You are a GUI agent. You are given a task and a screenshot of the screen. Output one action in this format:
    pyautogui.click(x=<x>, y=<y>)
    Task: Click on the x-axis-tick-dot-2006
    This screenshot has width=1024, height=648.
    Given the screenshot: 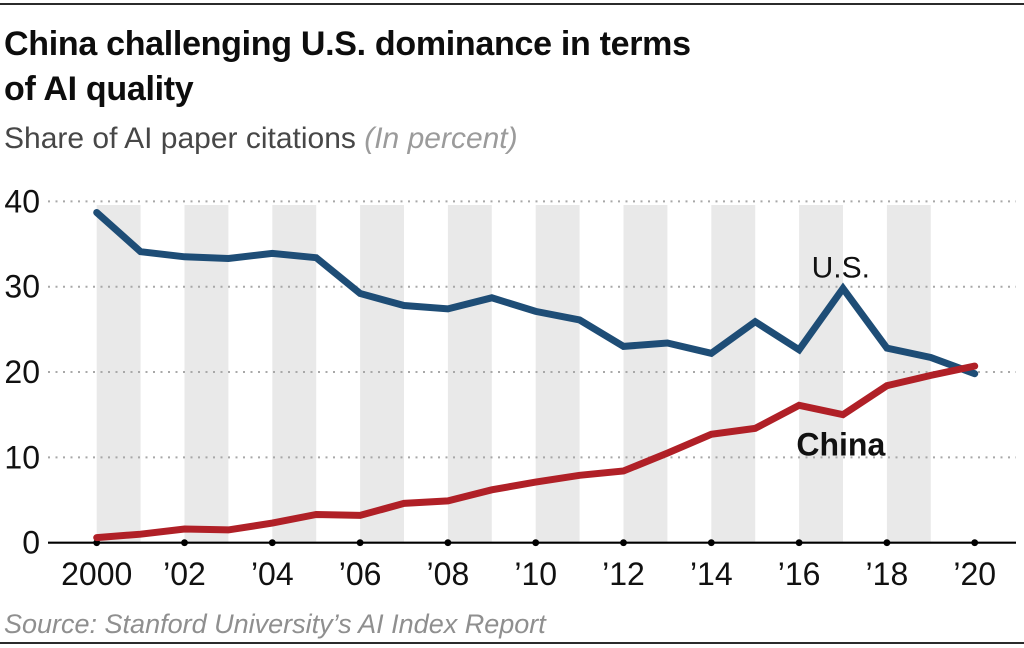 What is the action you would take?
    pyautogui.click(x=360, y=543)
    